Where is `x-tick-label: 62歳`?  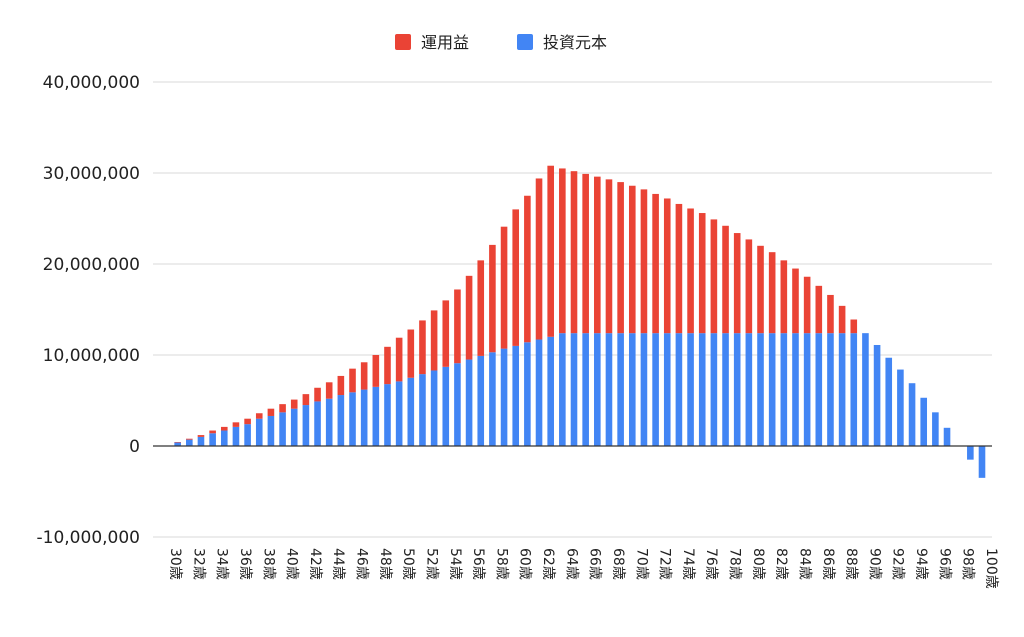 x-tick-label: 62歳 is located at coordinates (548, 564).